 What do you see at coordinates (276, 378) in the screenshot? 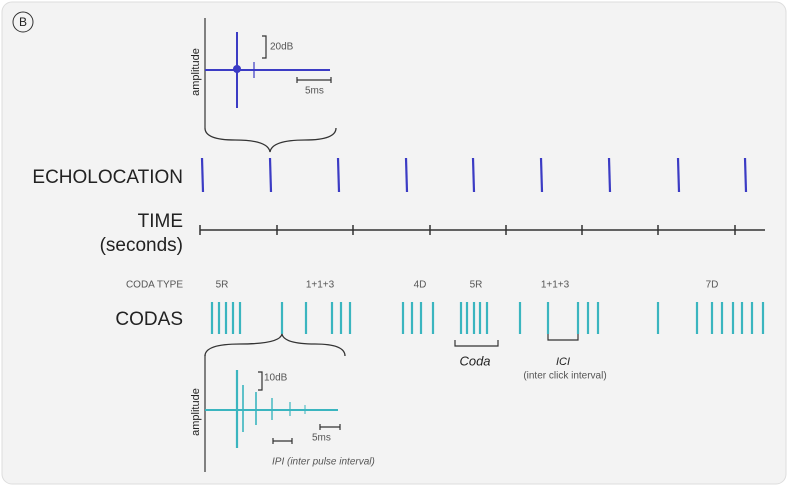
I see `scale-amplitude: 10dB` at bounding box center [276, 378].